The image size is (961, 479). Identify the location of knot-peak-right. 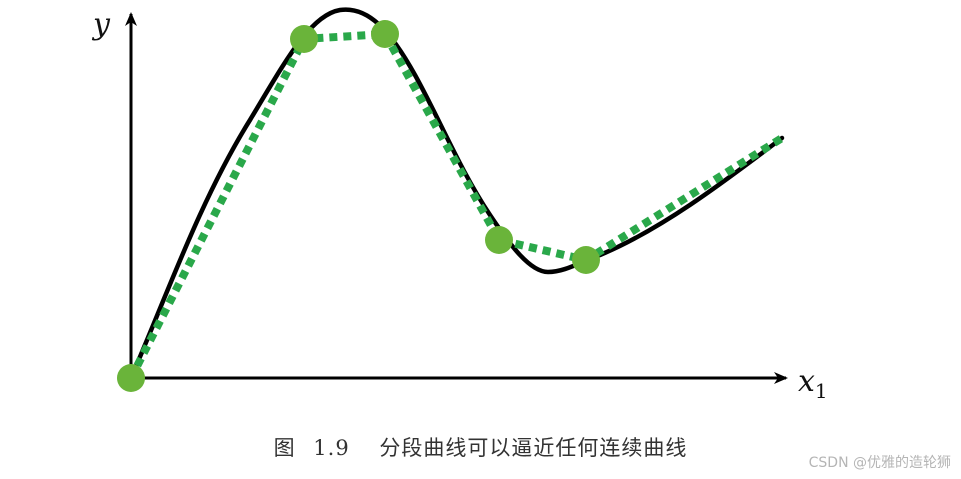
(385, 34).